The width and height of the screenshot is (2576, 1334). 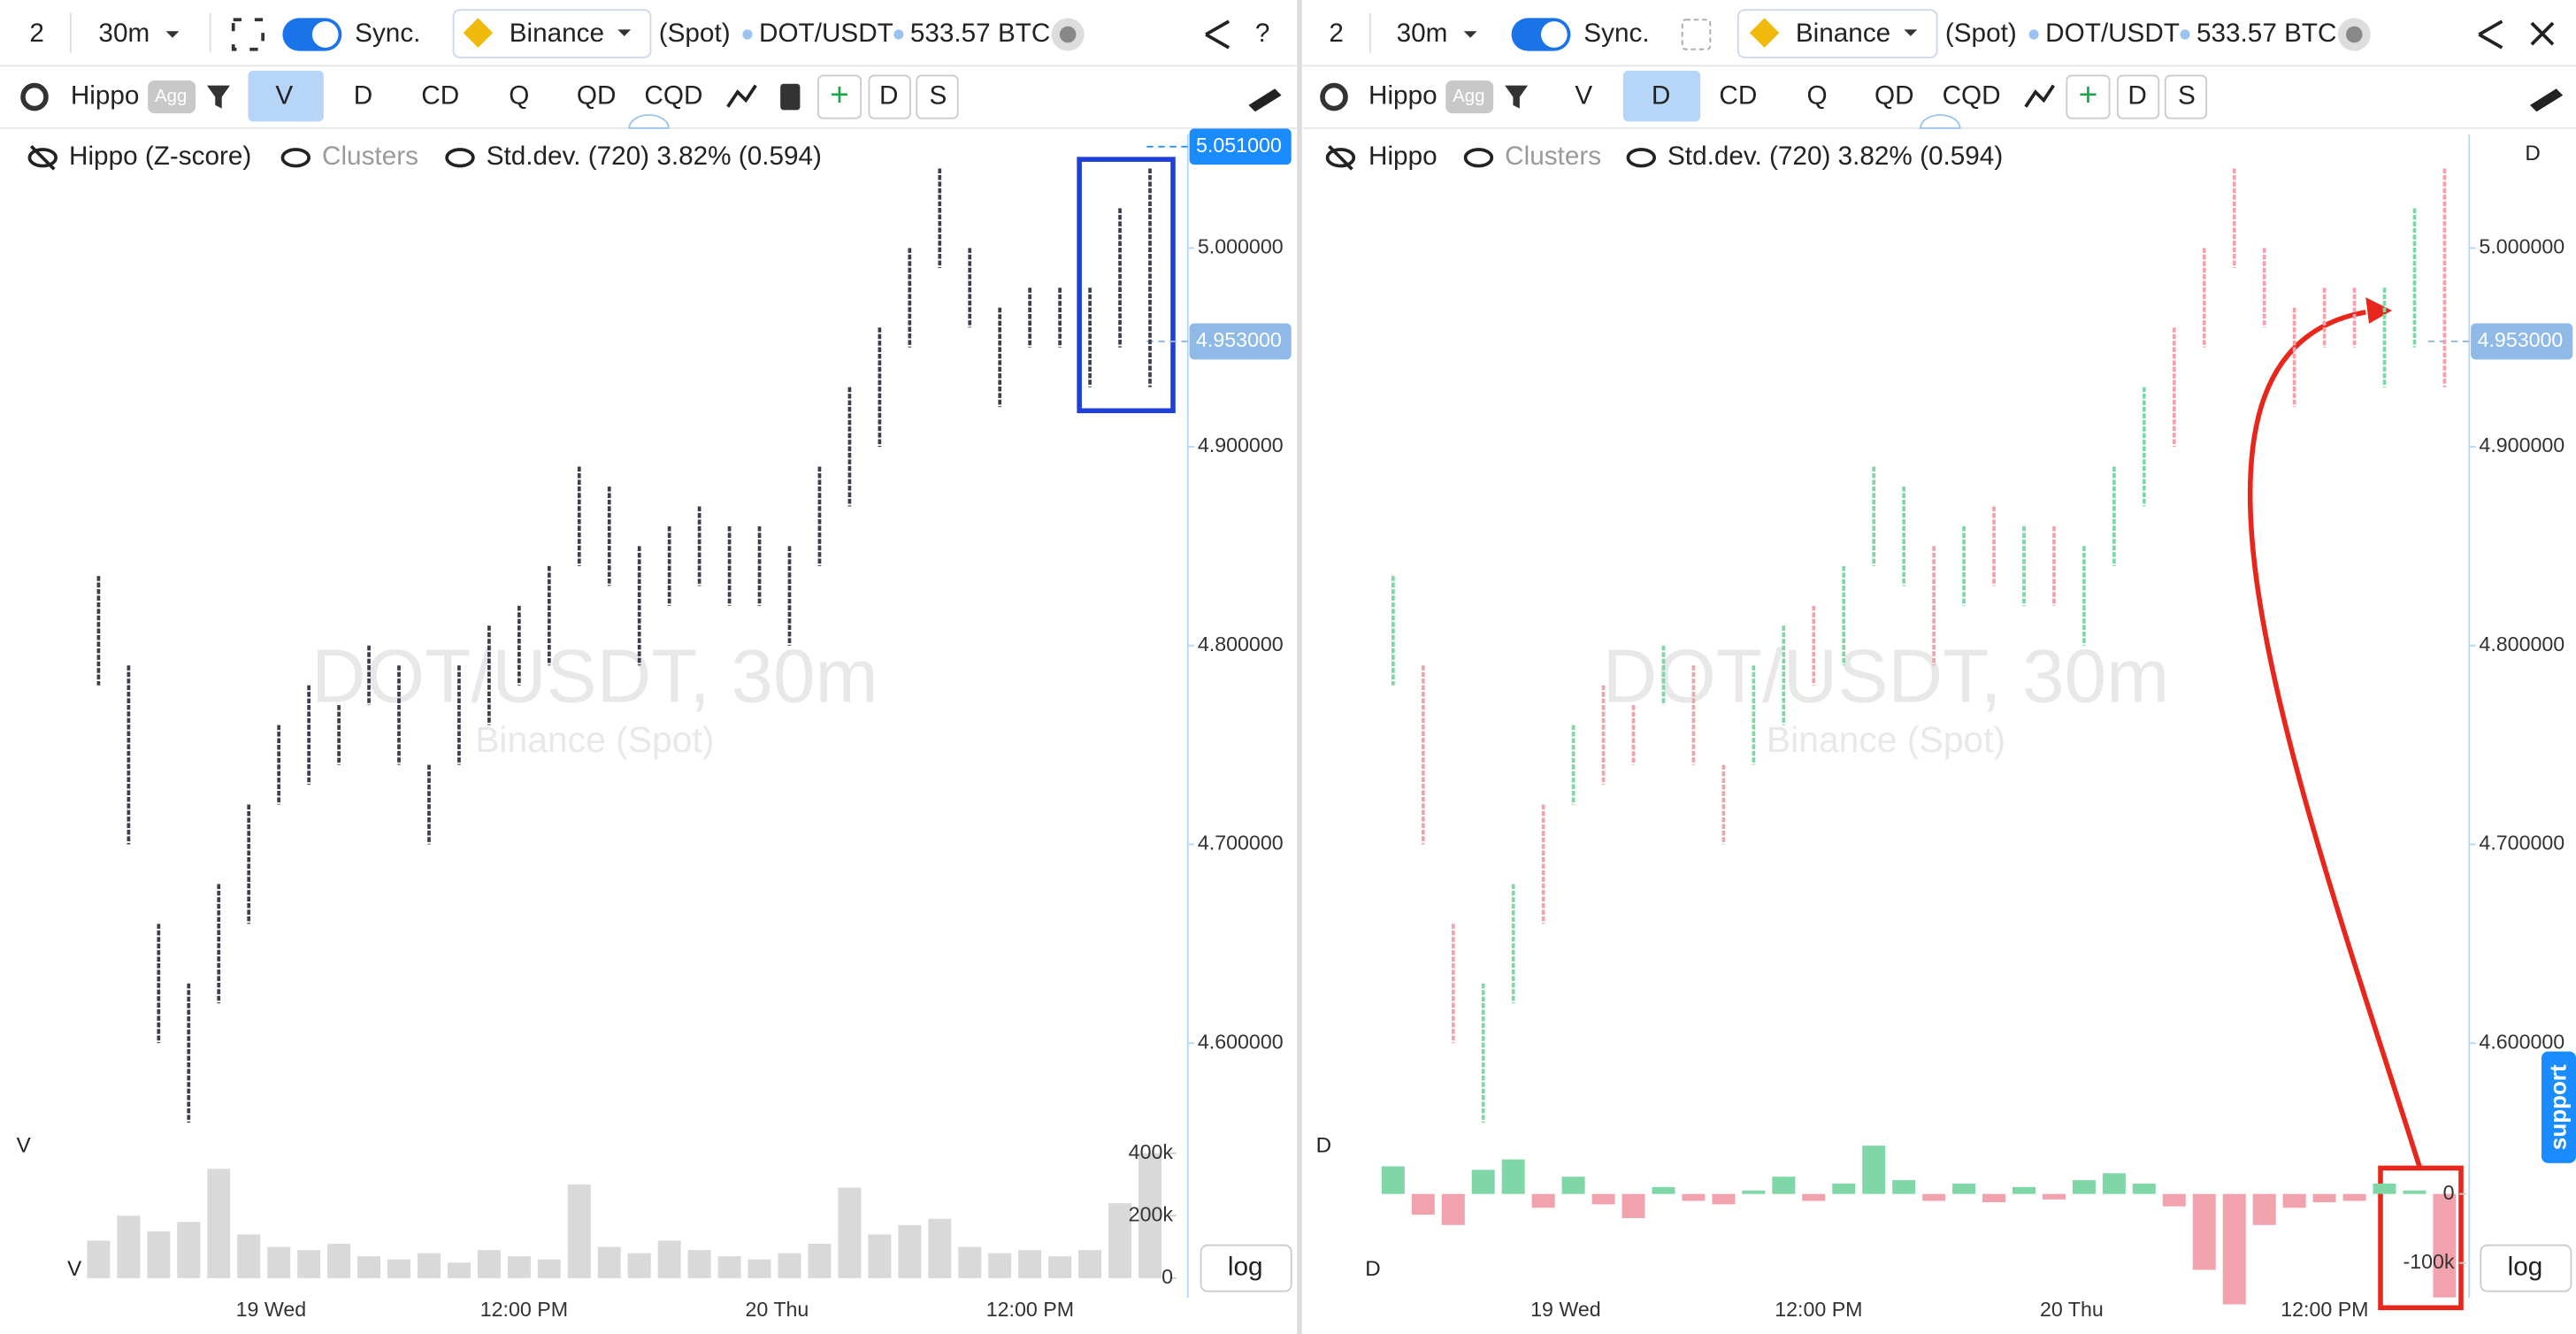 I want to click on support-tab, so click(x=2559, y=1107).